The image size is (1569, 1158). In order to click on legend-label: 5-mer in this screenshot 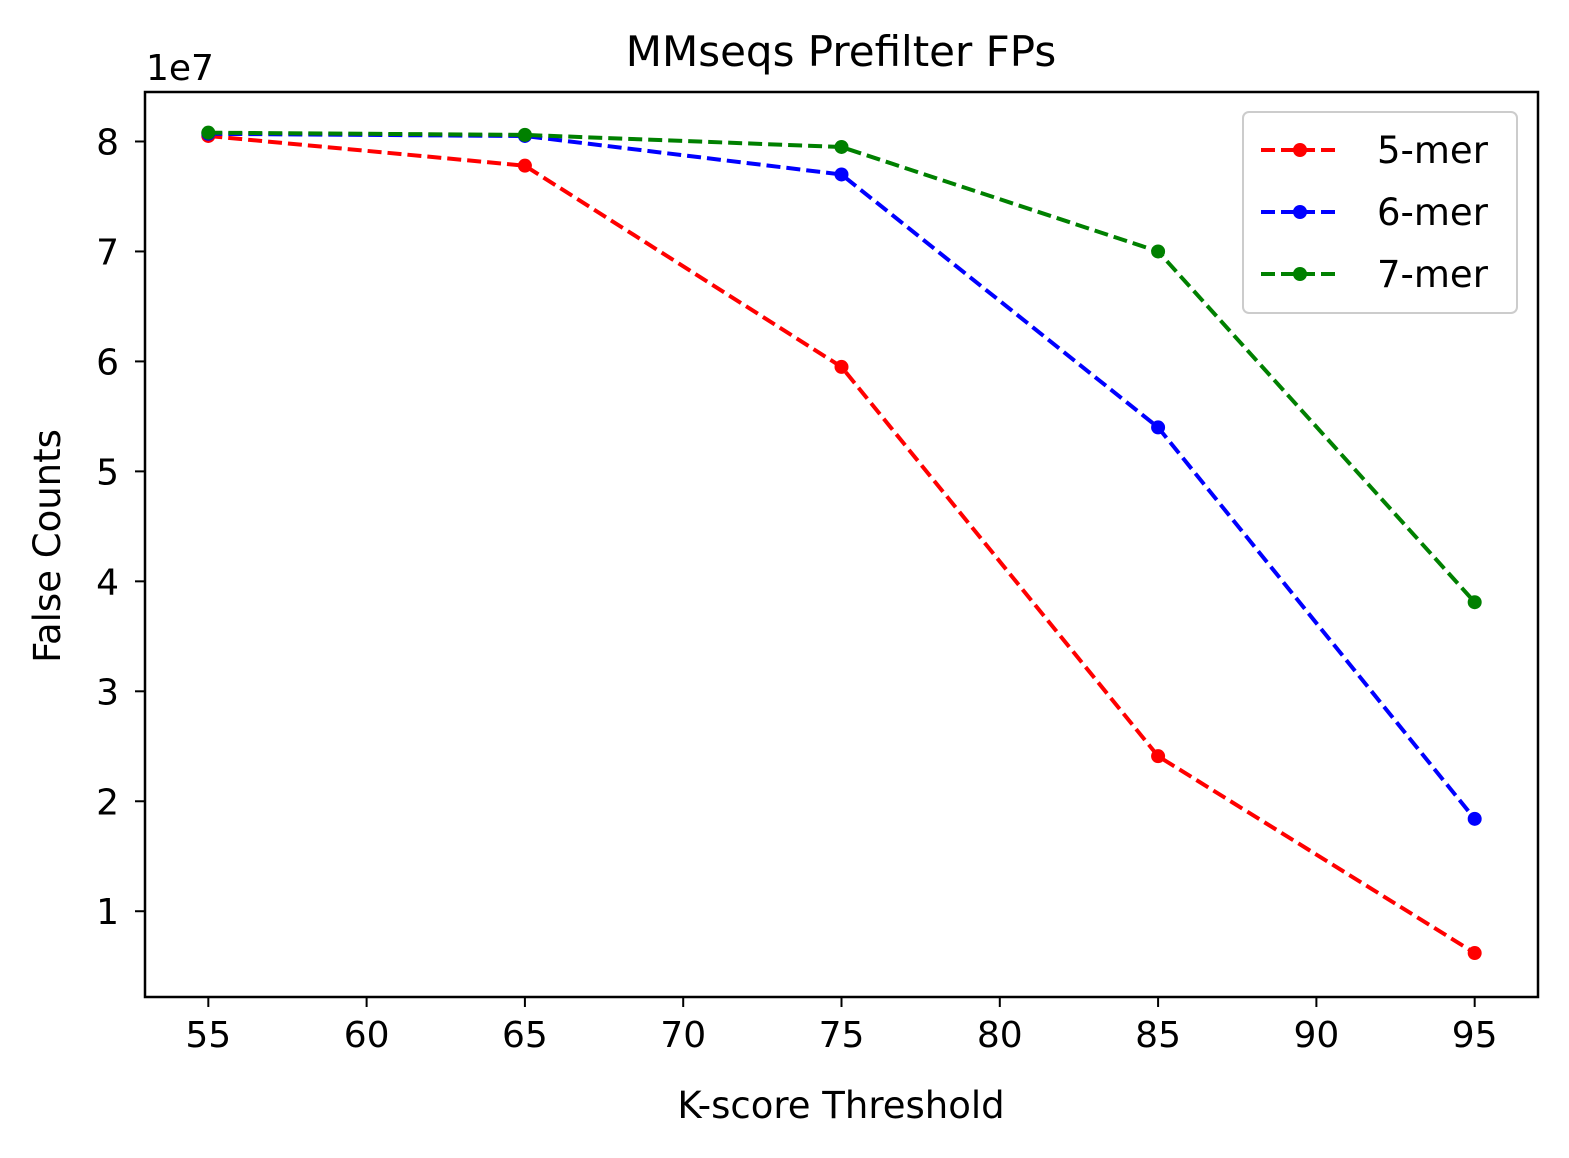, I will do `click(1433, 150)`.